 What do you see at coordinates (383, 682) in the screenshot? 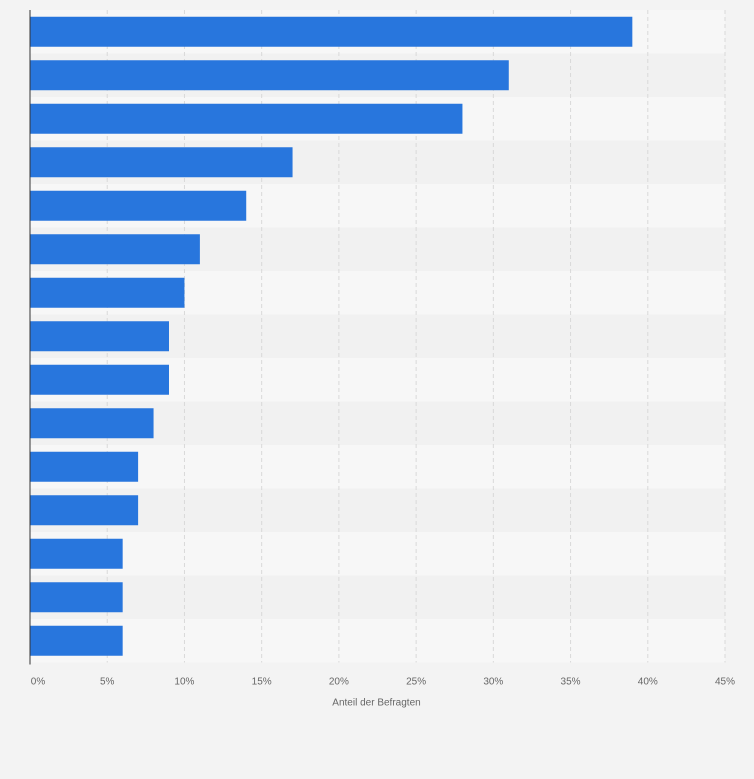
I see `x-tick-labels: 0% 5% 10% 15% 20% 25% 30% 35% 40% 45%` at bounding box center [383, 682].